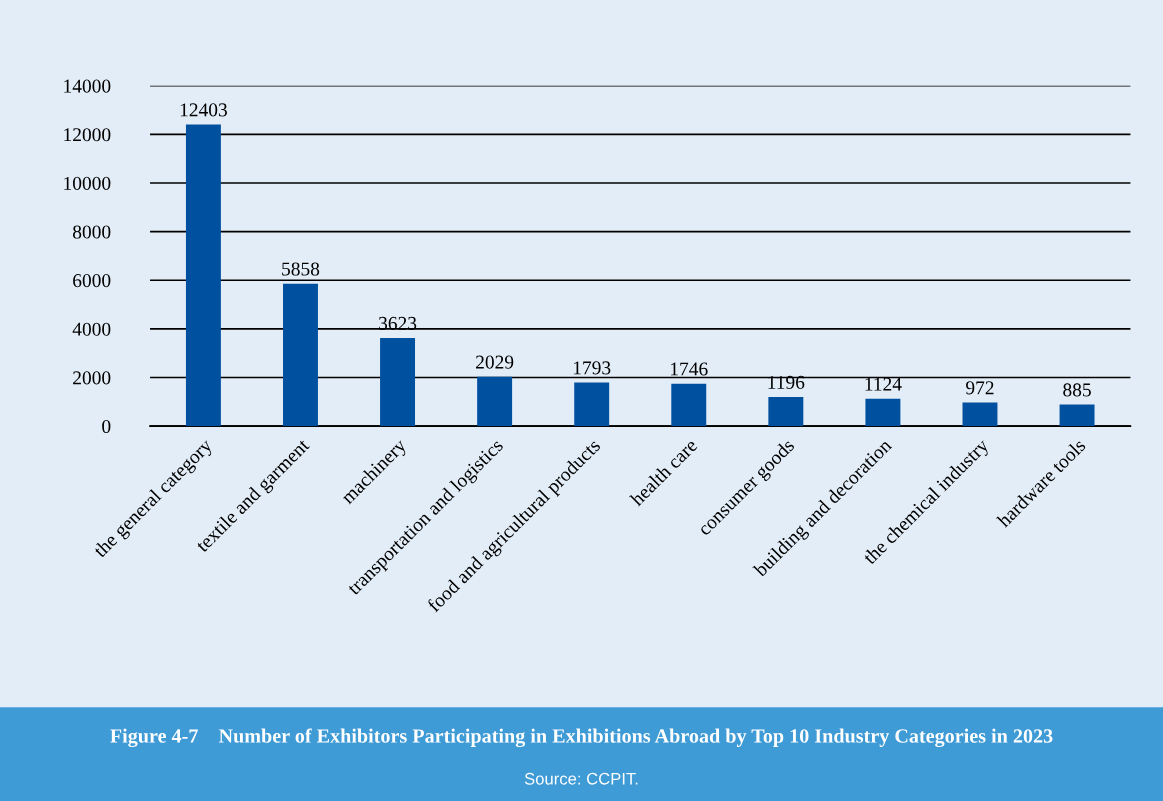 This screenshot has height=801, width=1163. What do you see at coordinates (87, 135) in the screenshot?
I see `y-tick-label: 12000` at bounding box center [87, 135].